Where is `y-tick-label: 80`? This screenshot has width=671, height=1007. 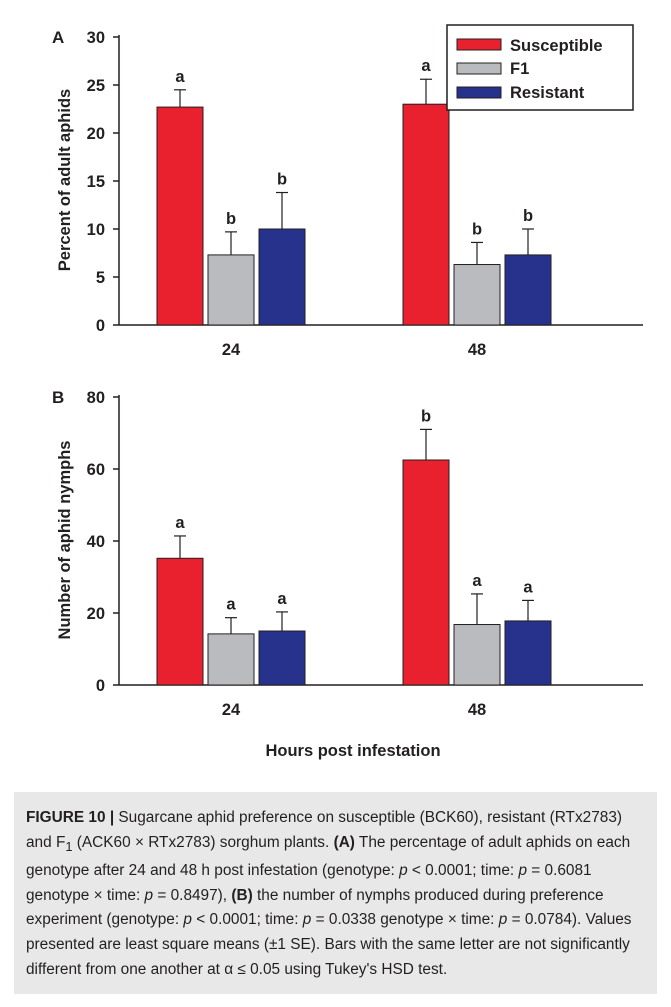
y-tick-label: 80 is located at coordinates (96, 398).